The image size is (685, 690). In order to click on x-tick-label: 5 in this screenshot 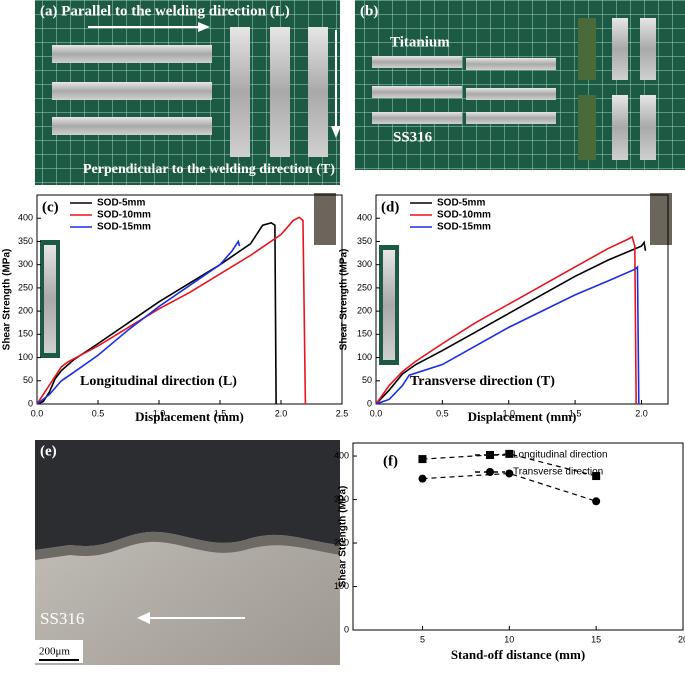, I will do `click(422, 639)`.